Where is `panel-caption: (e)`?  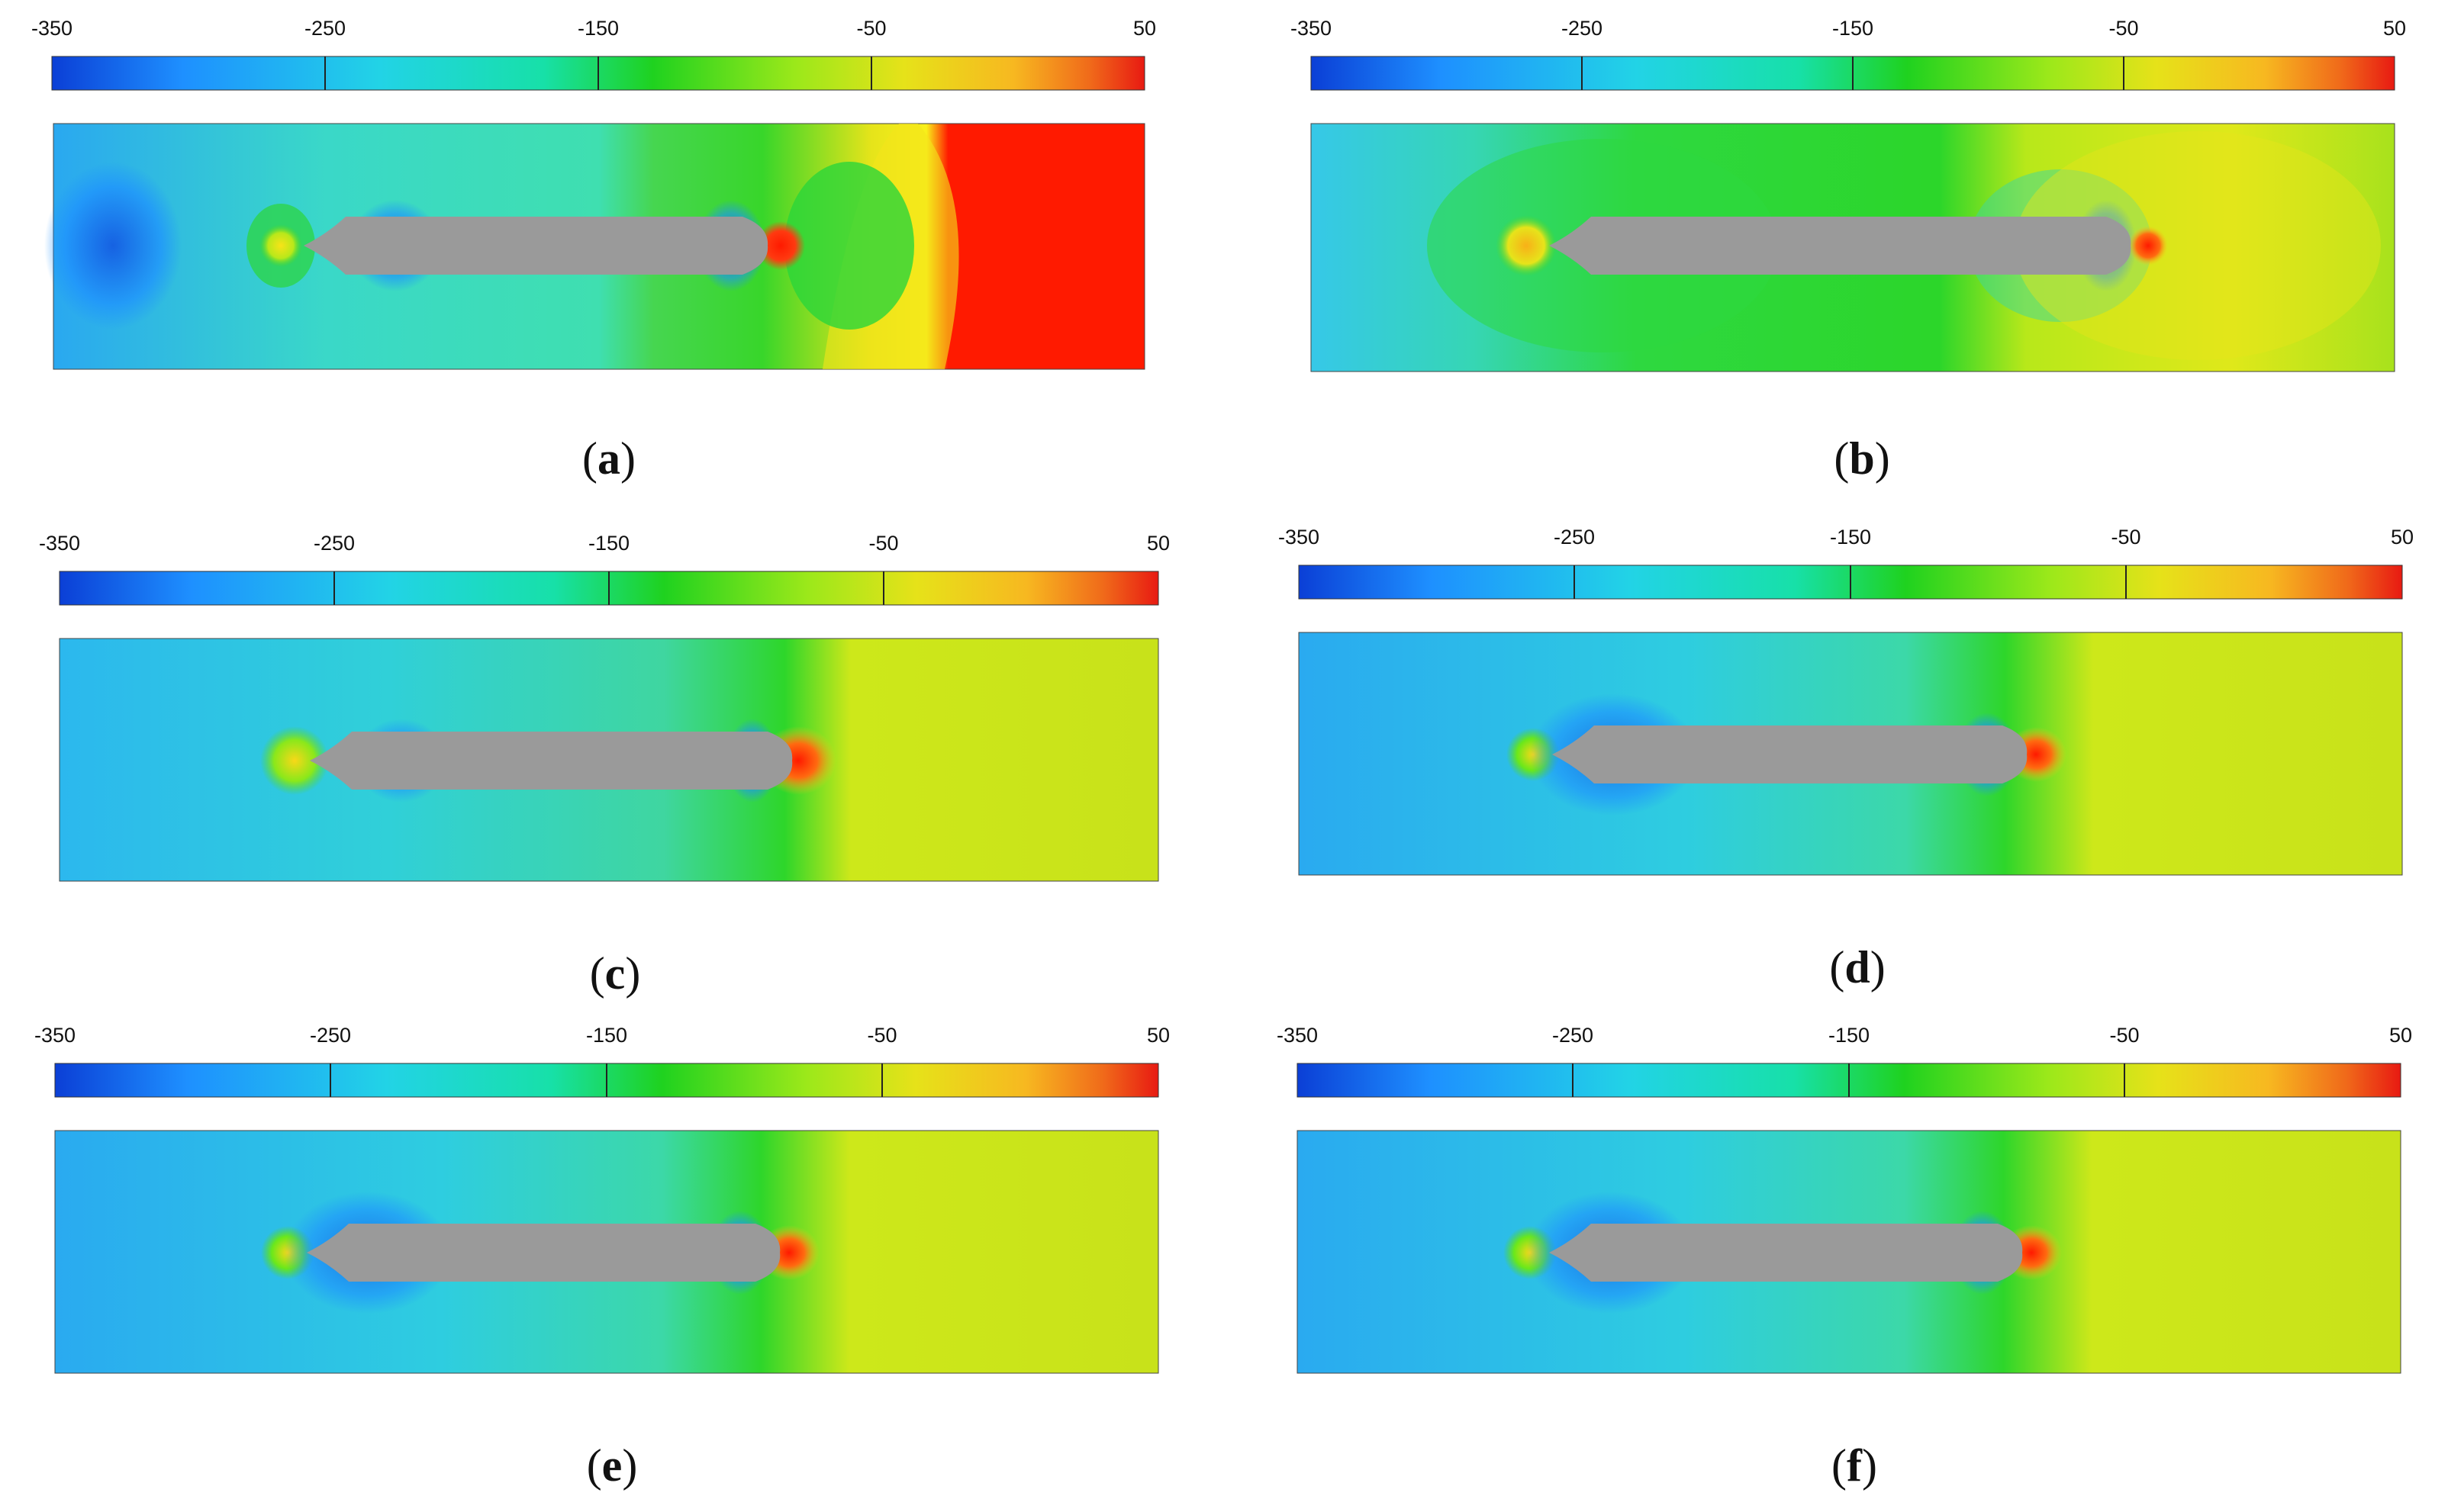 panel-caption: (e) is located at coordinates (612, 1465).